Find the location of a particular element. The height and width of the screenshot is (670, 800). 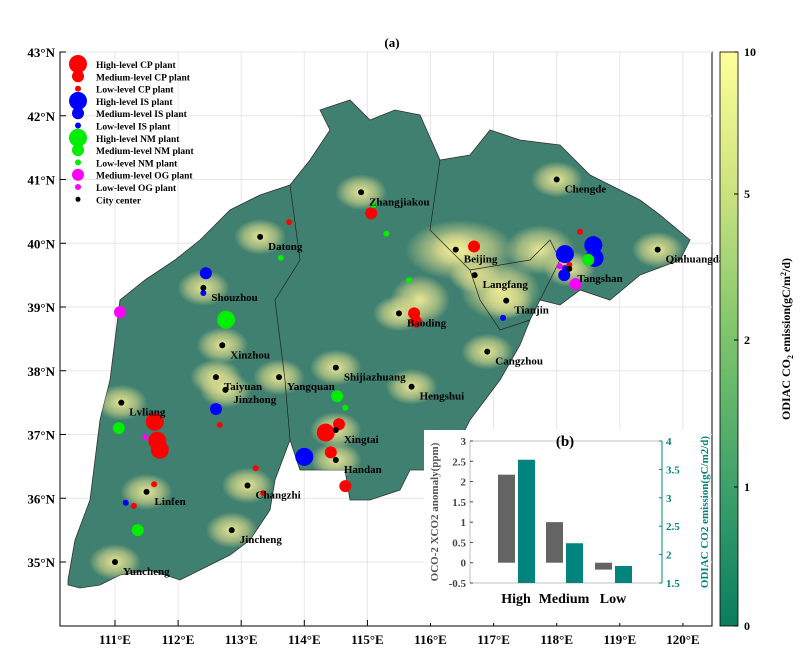

colorbar-tick-label: 1 is located at coordinates (747, 487).